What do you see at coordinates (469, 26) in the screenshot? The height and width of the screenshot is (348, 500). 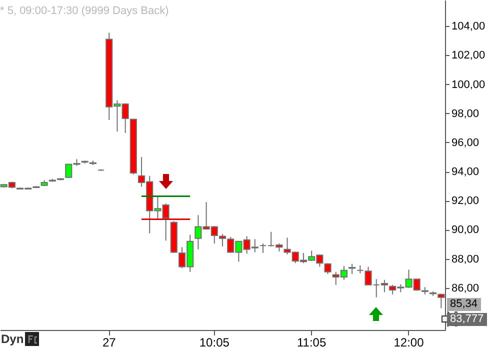 I see `y-tick-label: 104,00` at bounding box center [469, 26].